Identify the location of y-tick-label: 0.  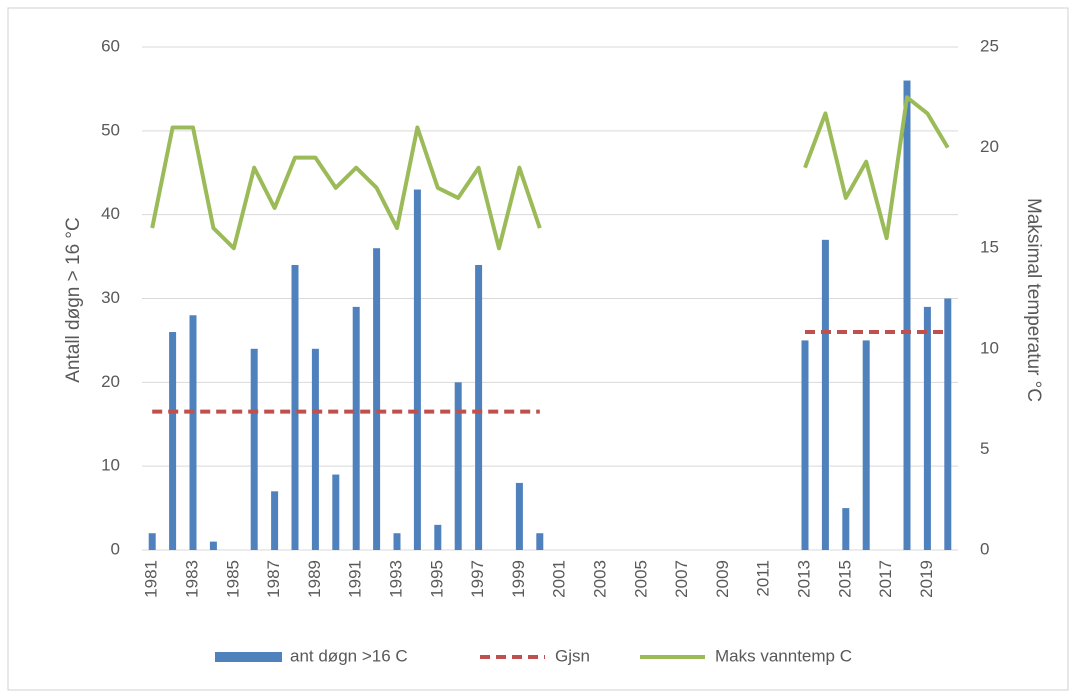
(115, 548).